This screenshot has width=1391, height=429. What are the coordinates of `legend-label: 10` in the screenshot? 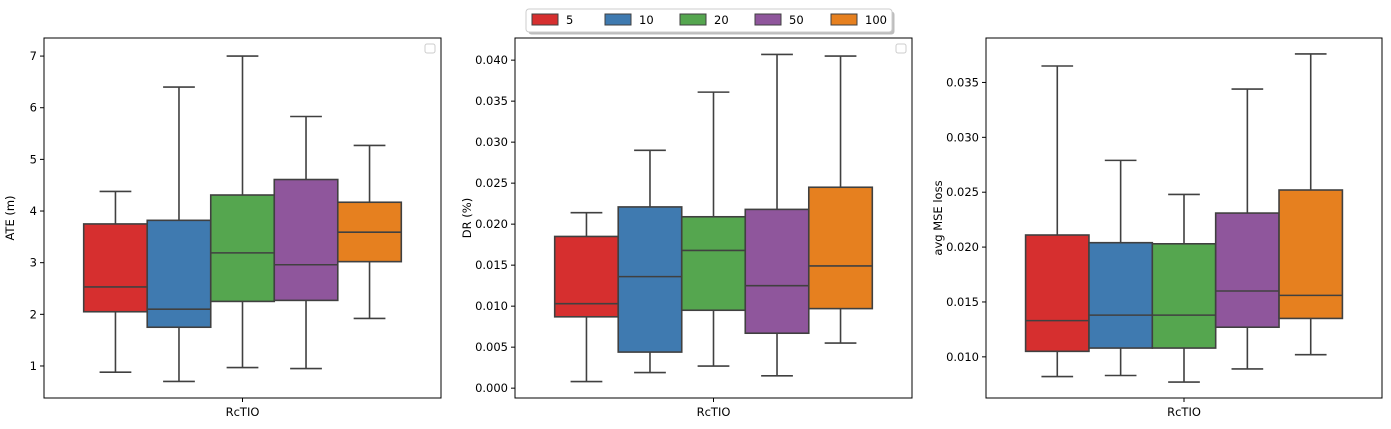 It's located at (646, 20).